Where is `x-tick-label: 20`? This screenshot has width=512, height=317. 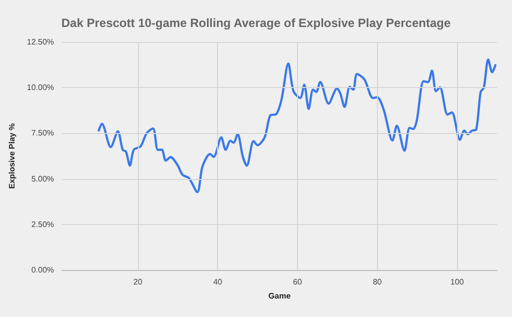 x-tick-label: 20 is located at coordinates (138, 282).